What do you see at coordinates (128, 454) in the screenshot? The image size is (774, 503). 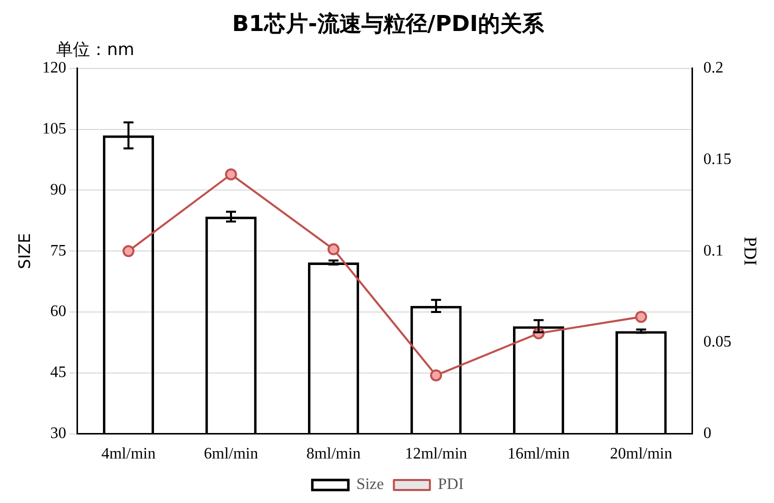 I see `x-tick-label: 4ml/min` at bounding box center [128, 454].